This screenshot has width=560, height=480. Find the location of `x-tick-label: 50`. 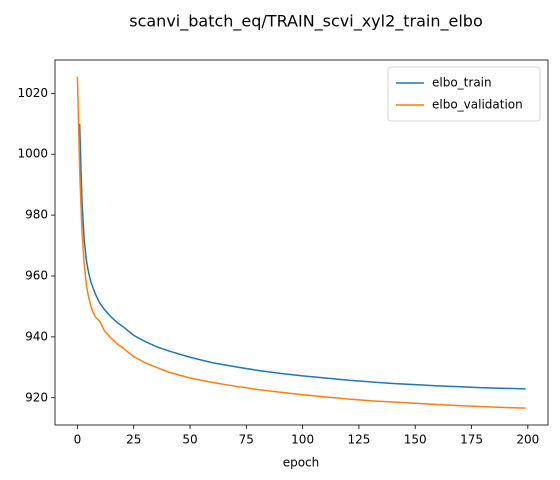

x-tick-label: 50 is located at coordinates (189, 440).